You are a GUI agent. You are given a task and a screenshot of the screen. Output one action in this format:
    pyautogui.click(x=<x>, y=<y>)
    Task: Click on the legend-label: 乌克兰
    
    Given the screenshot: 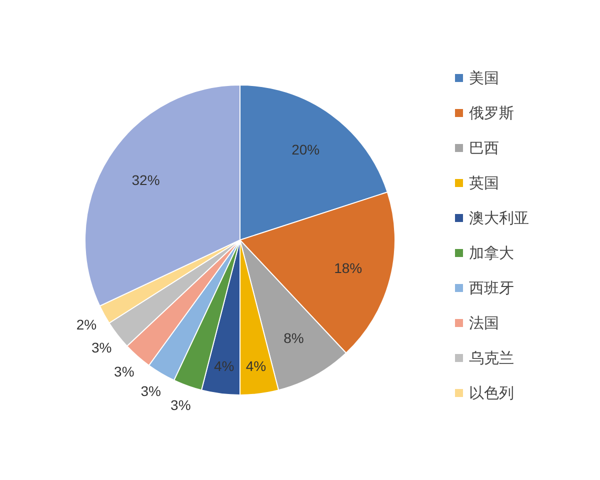 What is the action you would take?
    pyautogui.click(x=491, y=358)
    